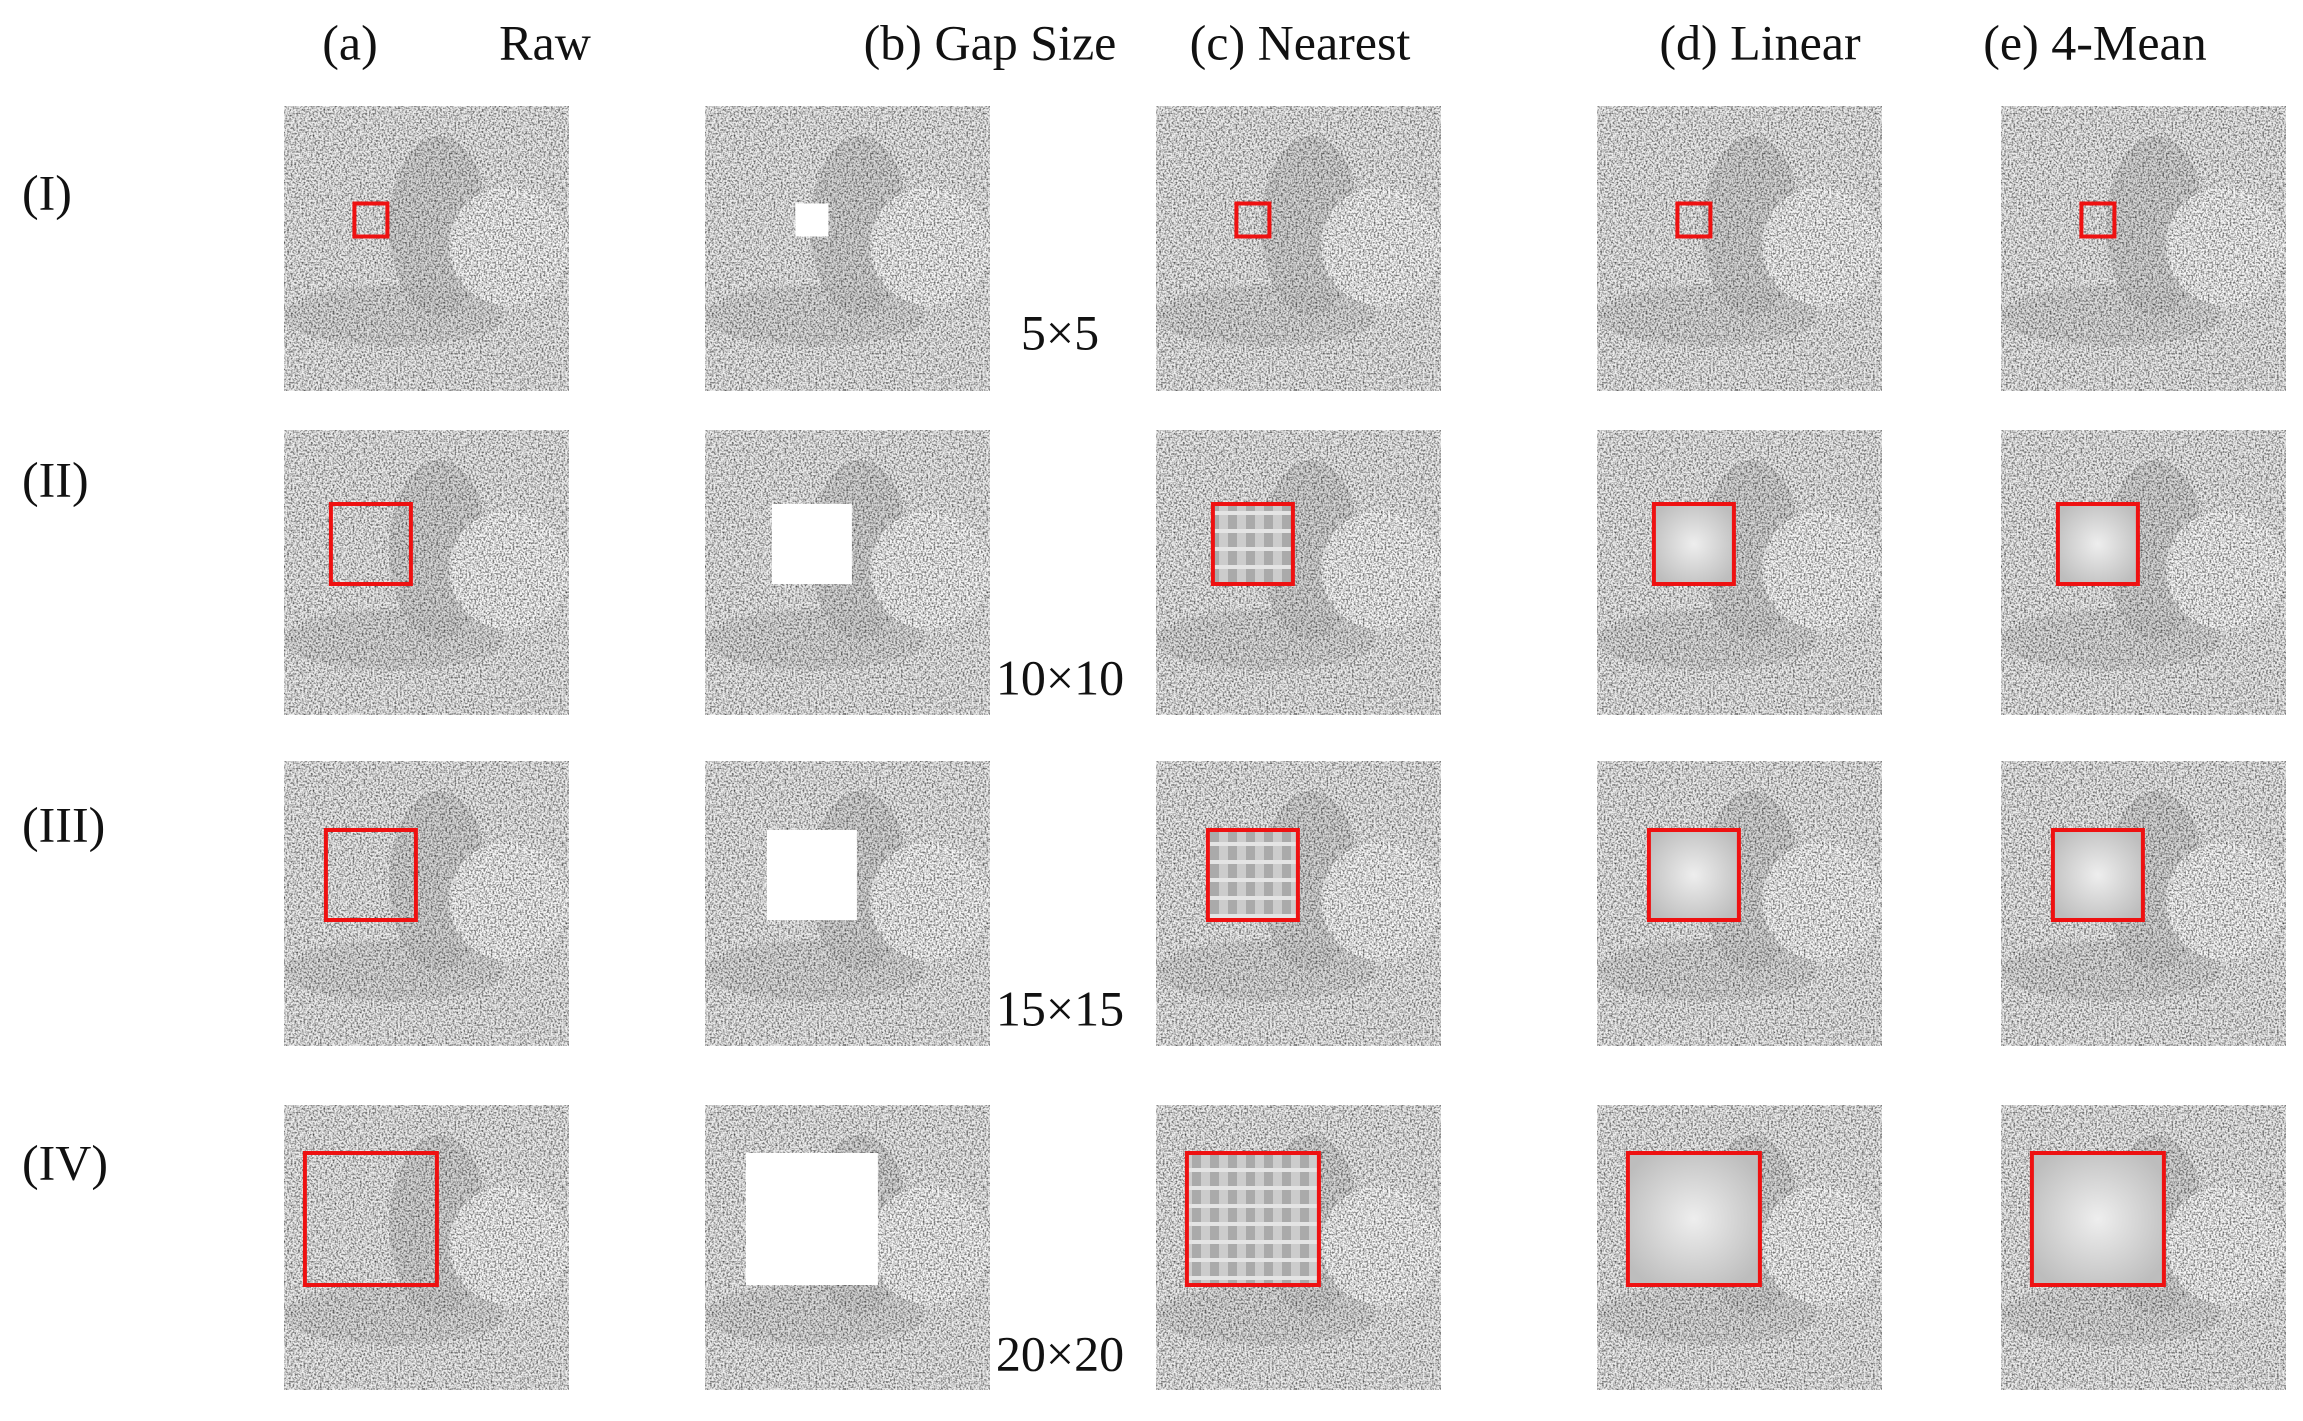  Describe the element at coordinates (65, 1162) in the screenshot. I see `row-label: (IV)` at that location.